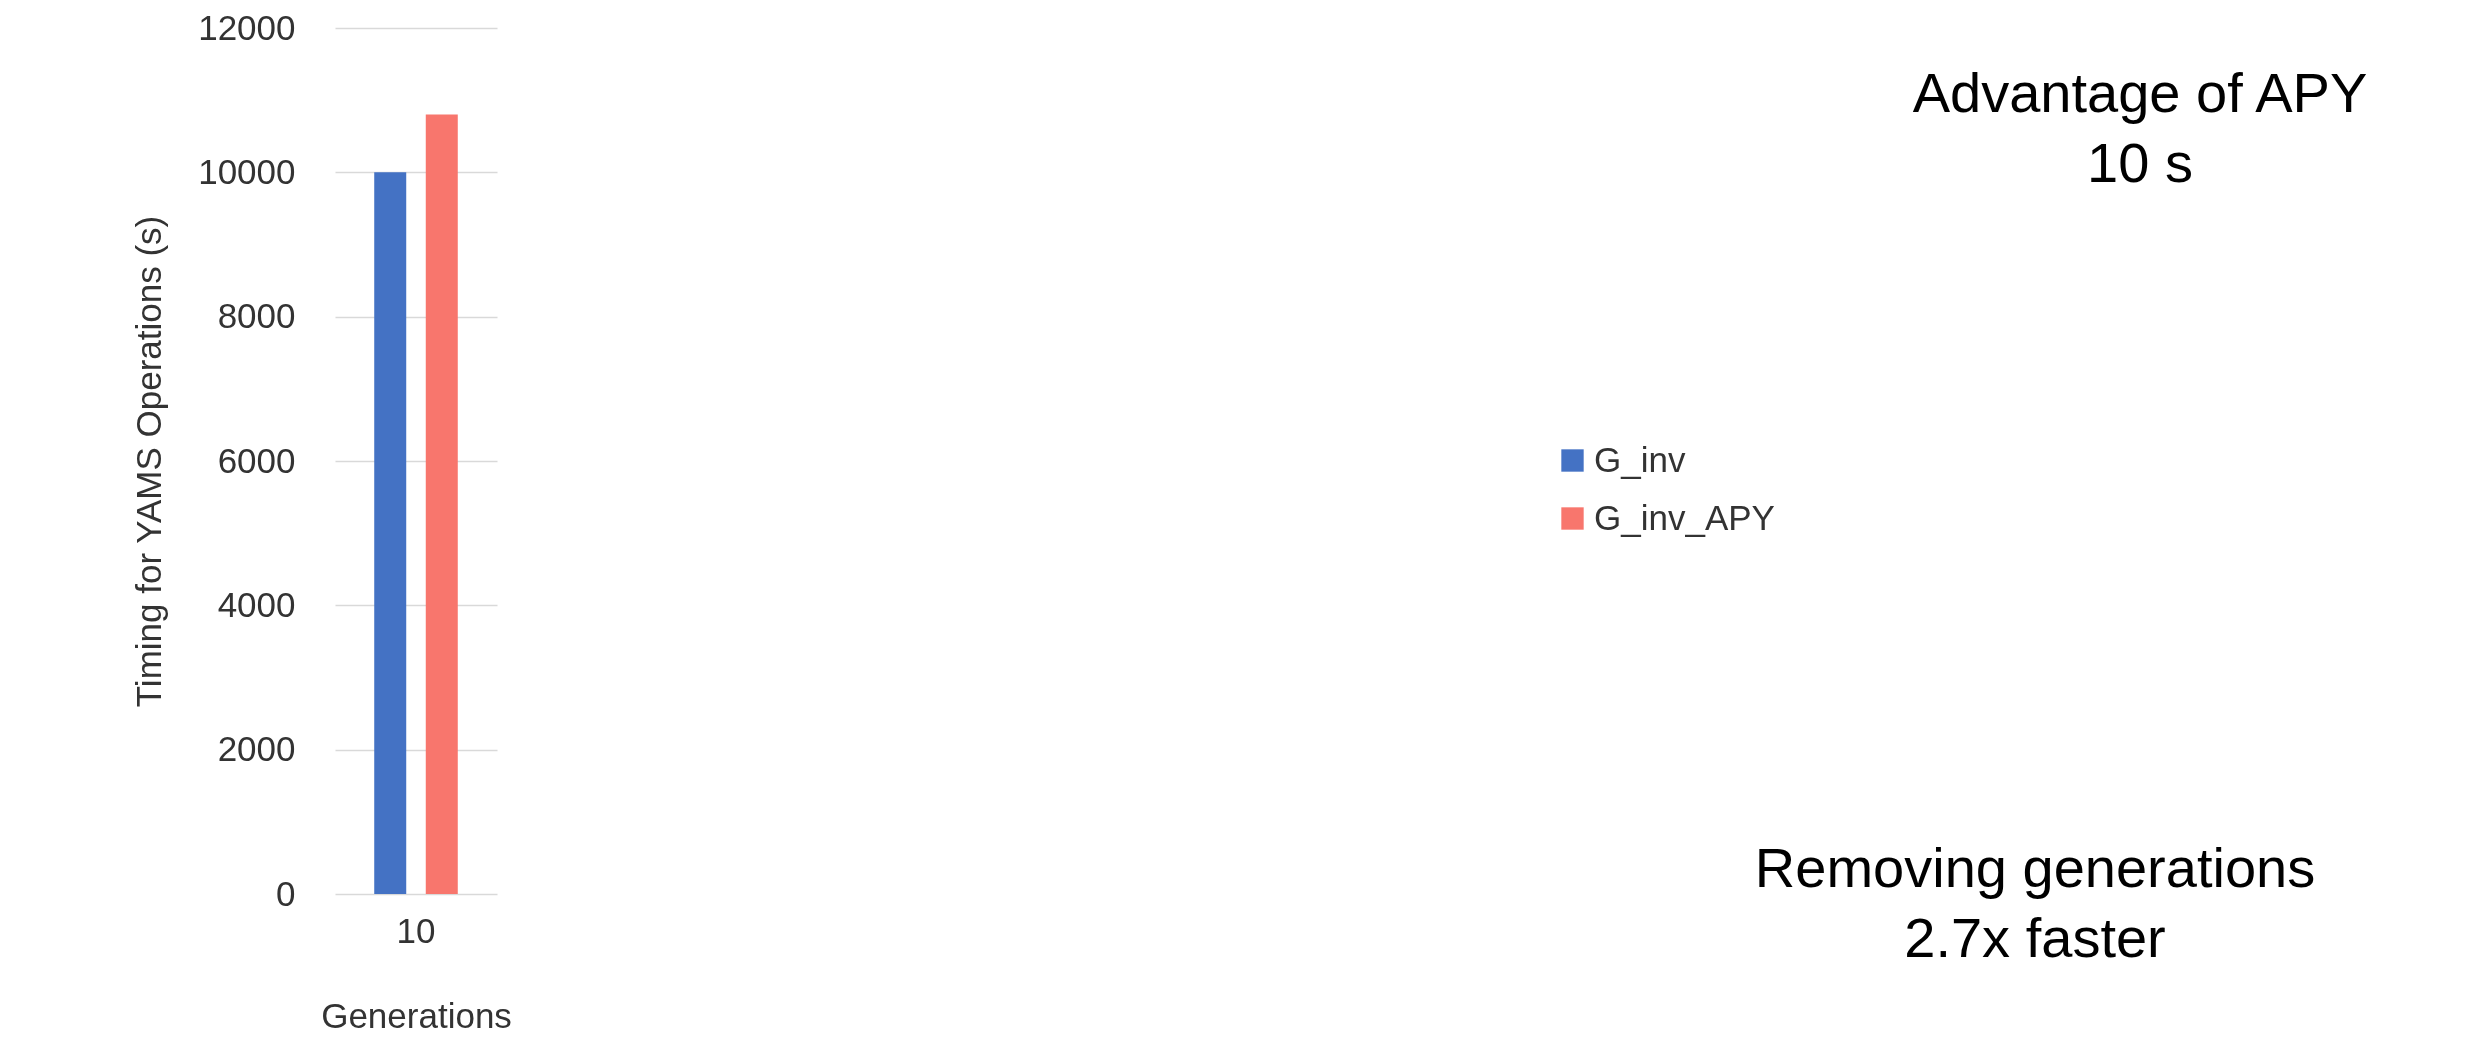  Describe the element at coordinates (2035, 902) in the screenshot. I see `text: Removing generations 2.7x faster` at that location.